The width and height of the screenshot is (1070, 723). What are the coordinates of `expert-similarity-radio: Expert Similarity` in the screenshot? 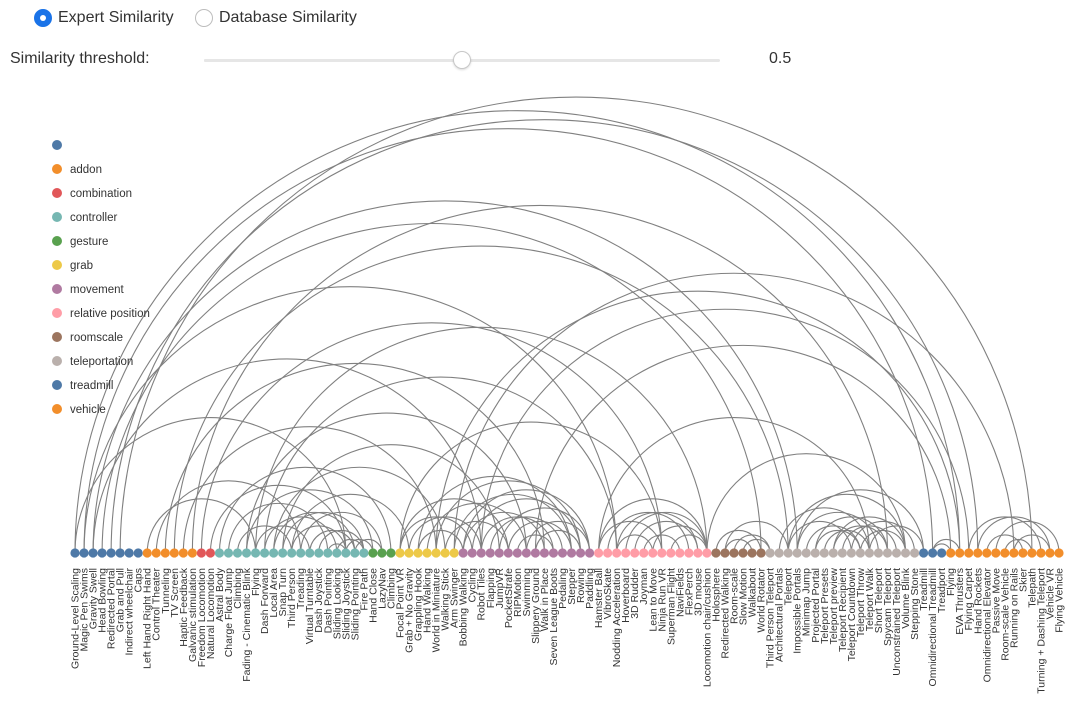 It's located at (104, 18).